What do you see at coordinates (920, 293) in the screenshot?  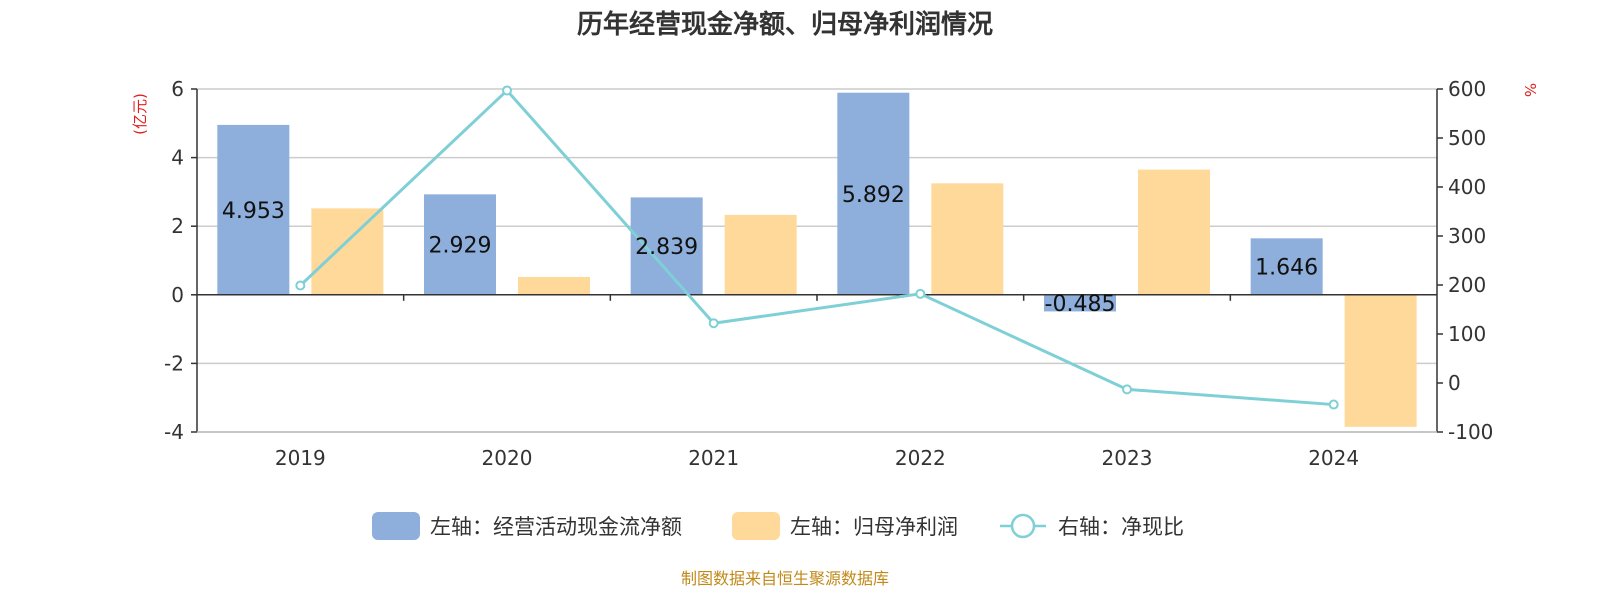 I see `line-point-2022` at bounding box center [920, 293].